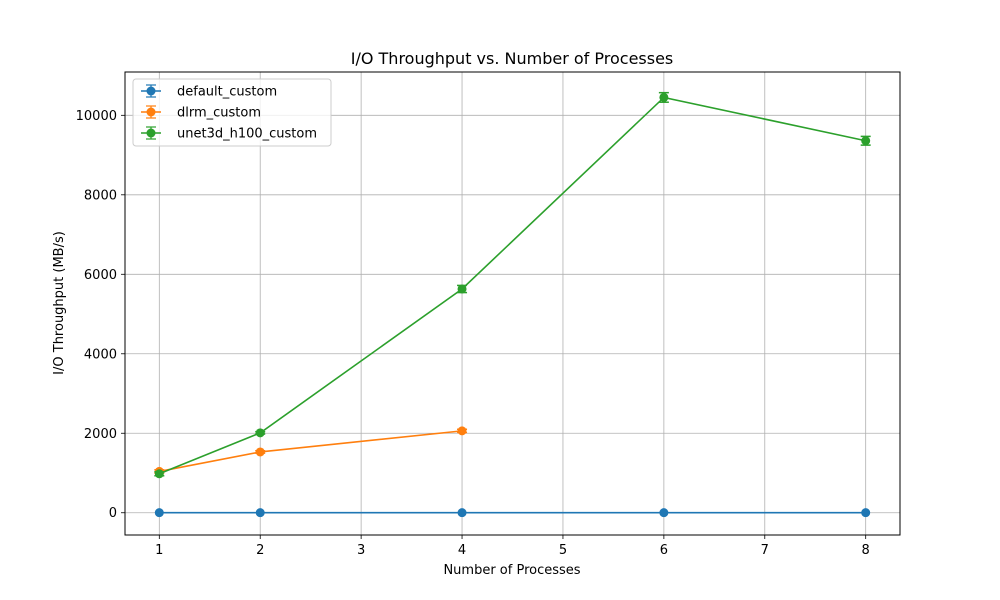 The height and width of the screenshot is (600, 1000). Describe the element at coordinates (361, 550) in the screenshot. I see `x-tick-label: 3` at that location.